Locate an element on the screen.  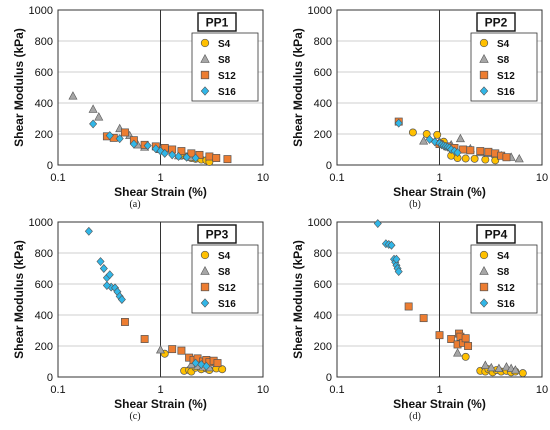
legend-marker-s4 is located at coordinates (205, 255).